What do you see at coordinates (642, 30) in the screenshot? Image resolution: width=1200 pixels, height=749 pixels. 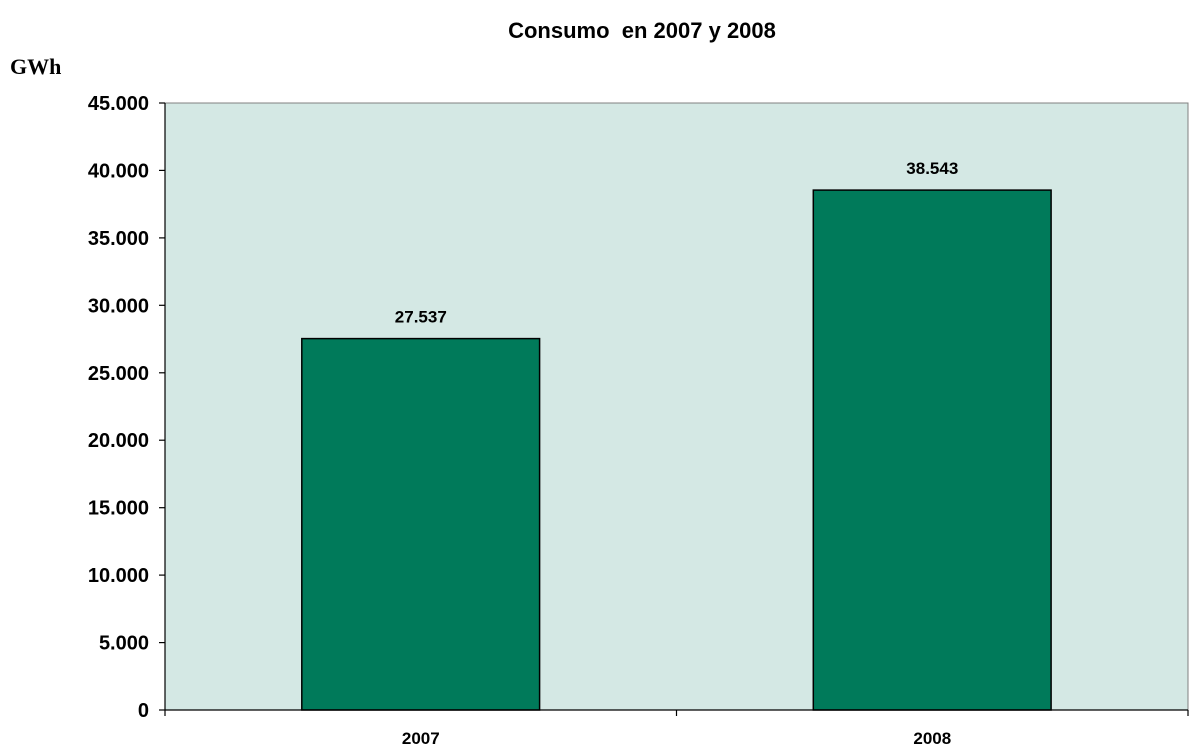 I see `chart-title: Consumo en 2007 y 2008` at bounding box center [642, 30].